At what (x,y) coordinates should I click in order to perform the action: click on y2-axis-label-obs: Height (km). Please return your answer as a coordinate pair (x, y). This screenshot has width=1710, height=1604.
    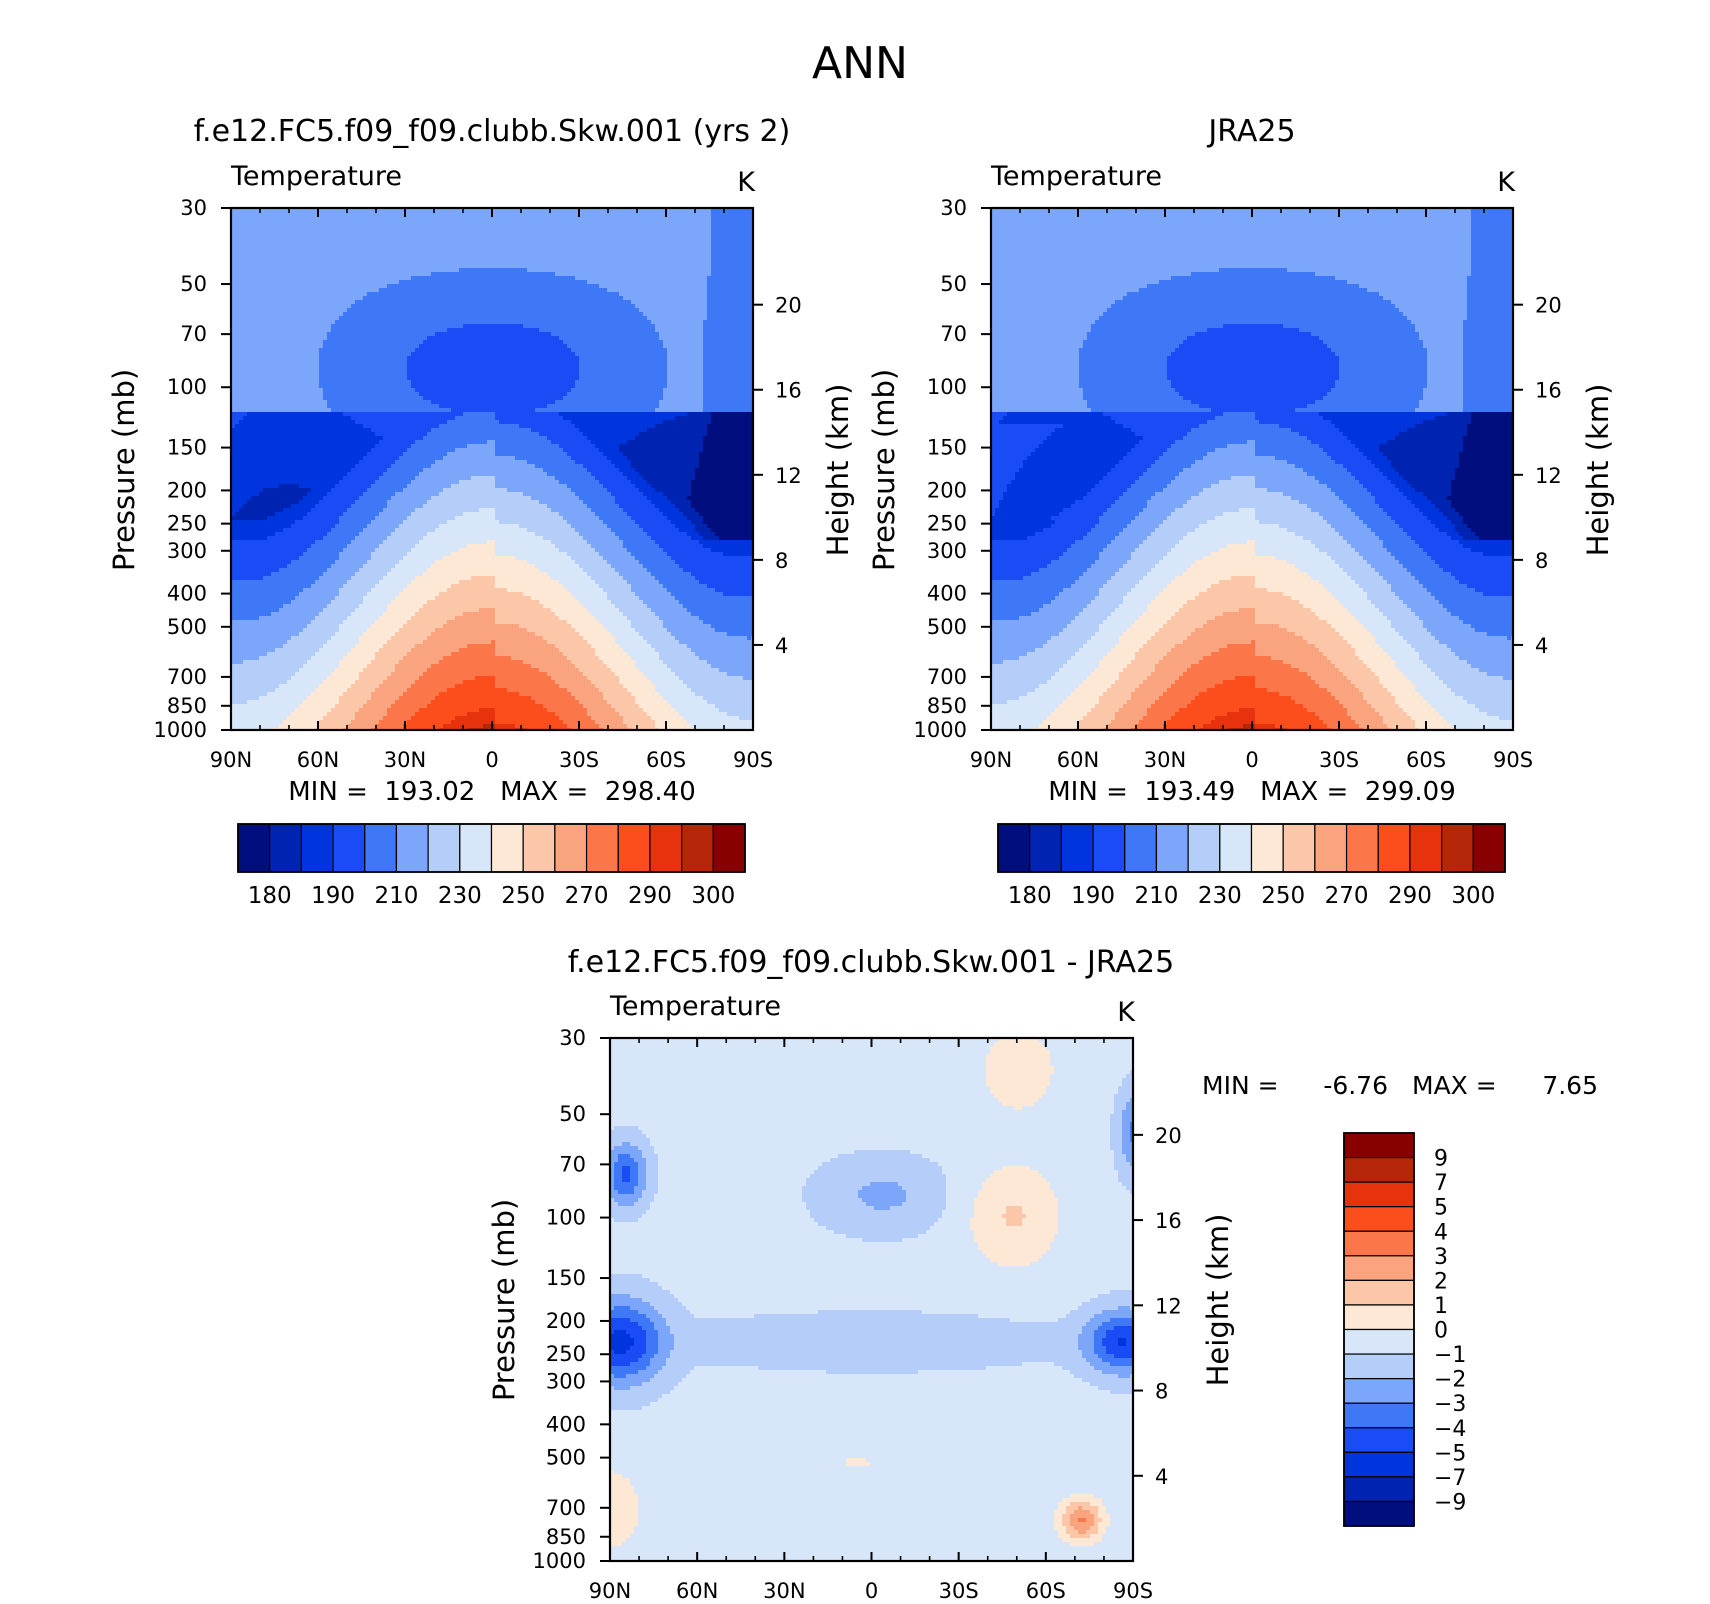
    Looking at the image, I should click on (1598, 470).